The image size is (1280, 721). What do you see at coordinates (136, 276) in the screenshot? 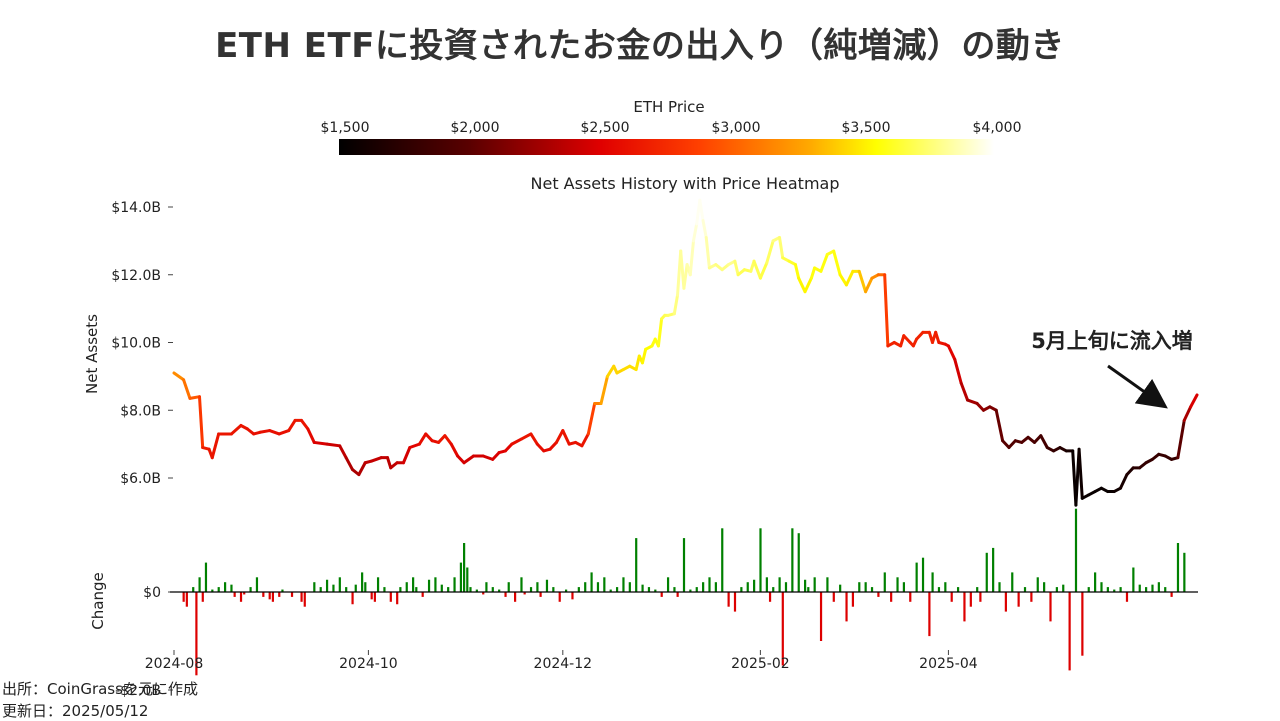
I see `y-tick-label: $12.0B` at bounding box center [136, 276].